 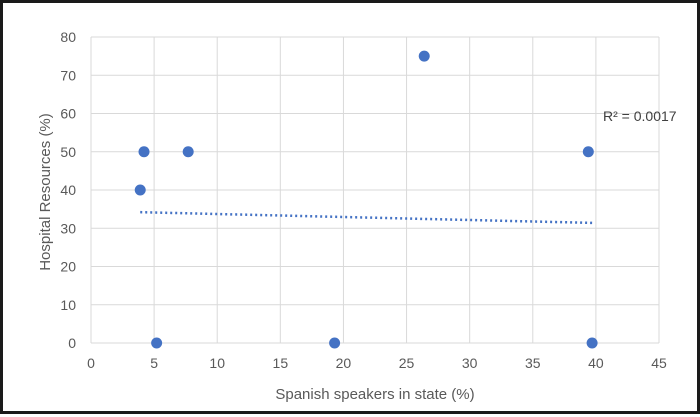 I want to click on y-tick-label-3: 30, so click(x=68, y=228).